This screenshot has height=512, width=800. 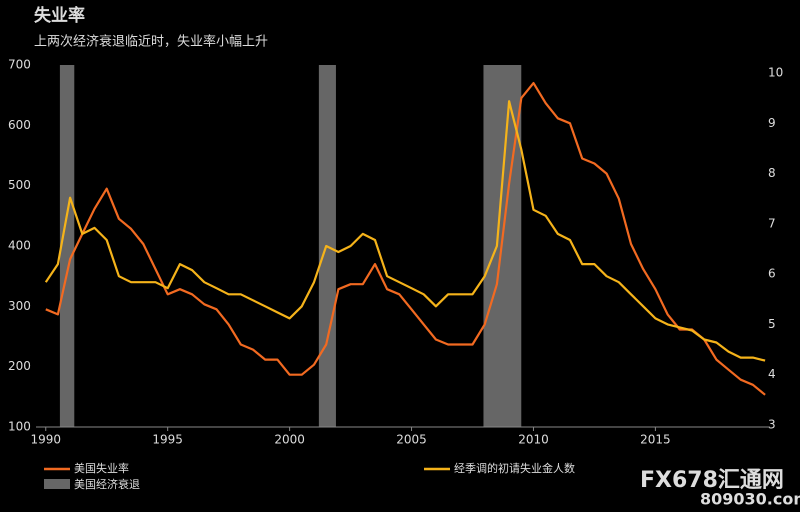 I want to click on x-tick-label: 2015, so click(x=655, y=440).